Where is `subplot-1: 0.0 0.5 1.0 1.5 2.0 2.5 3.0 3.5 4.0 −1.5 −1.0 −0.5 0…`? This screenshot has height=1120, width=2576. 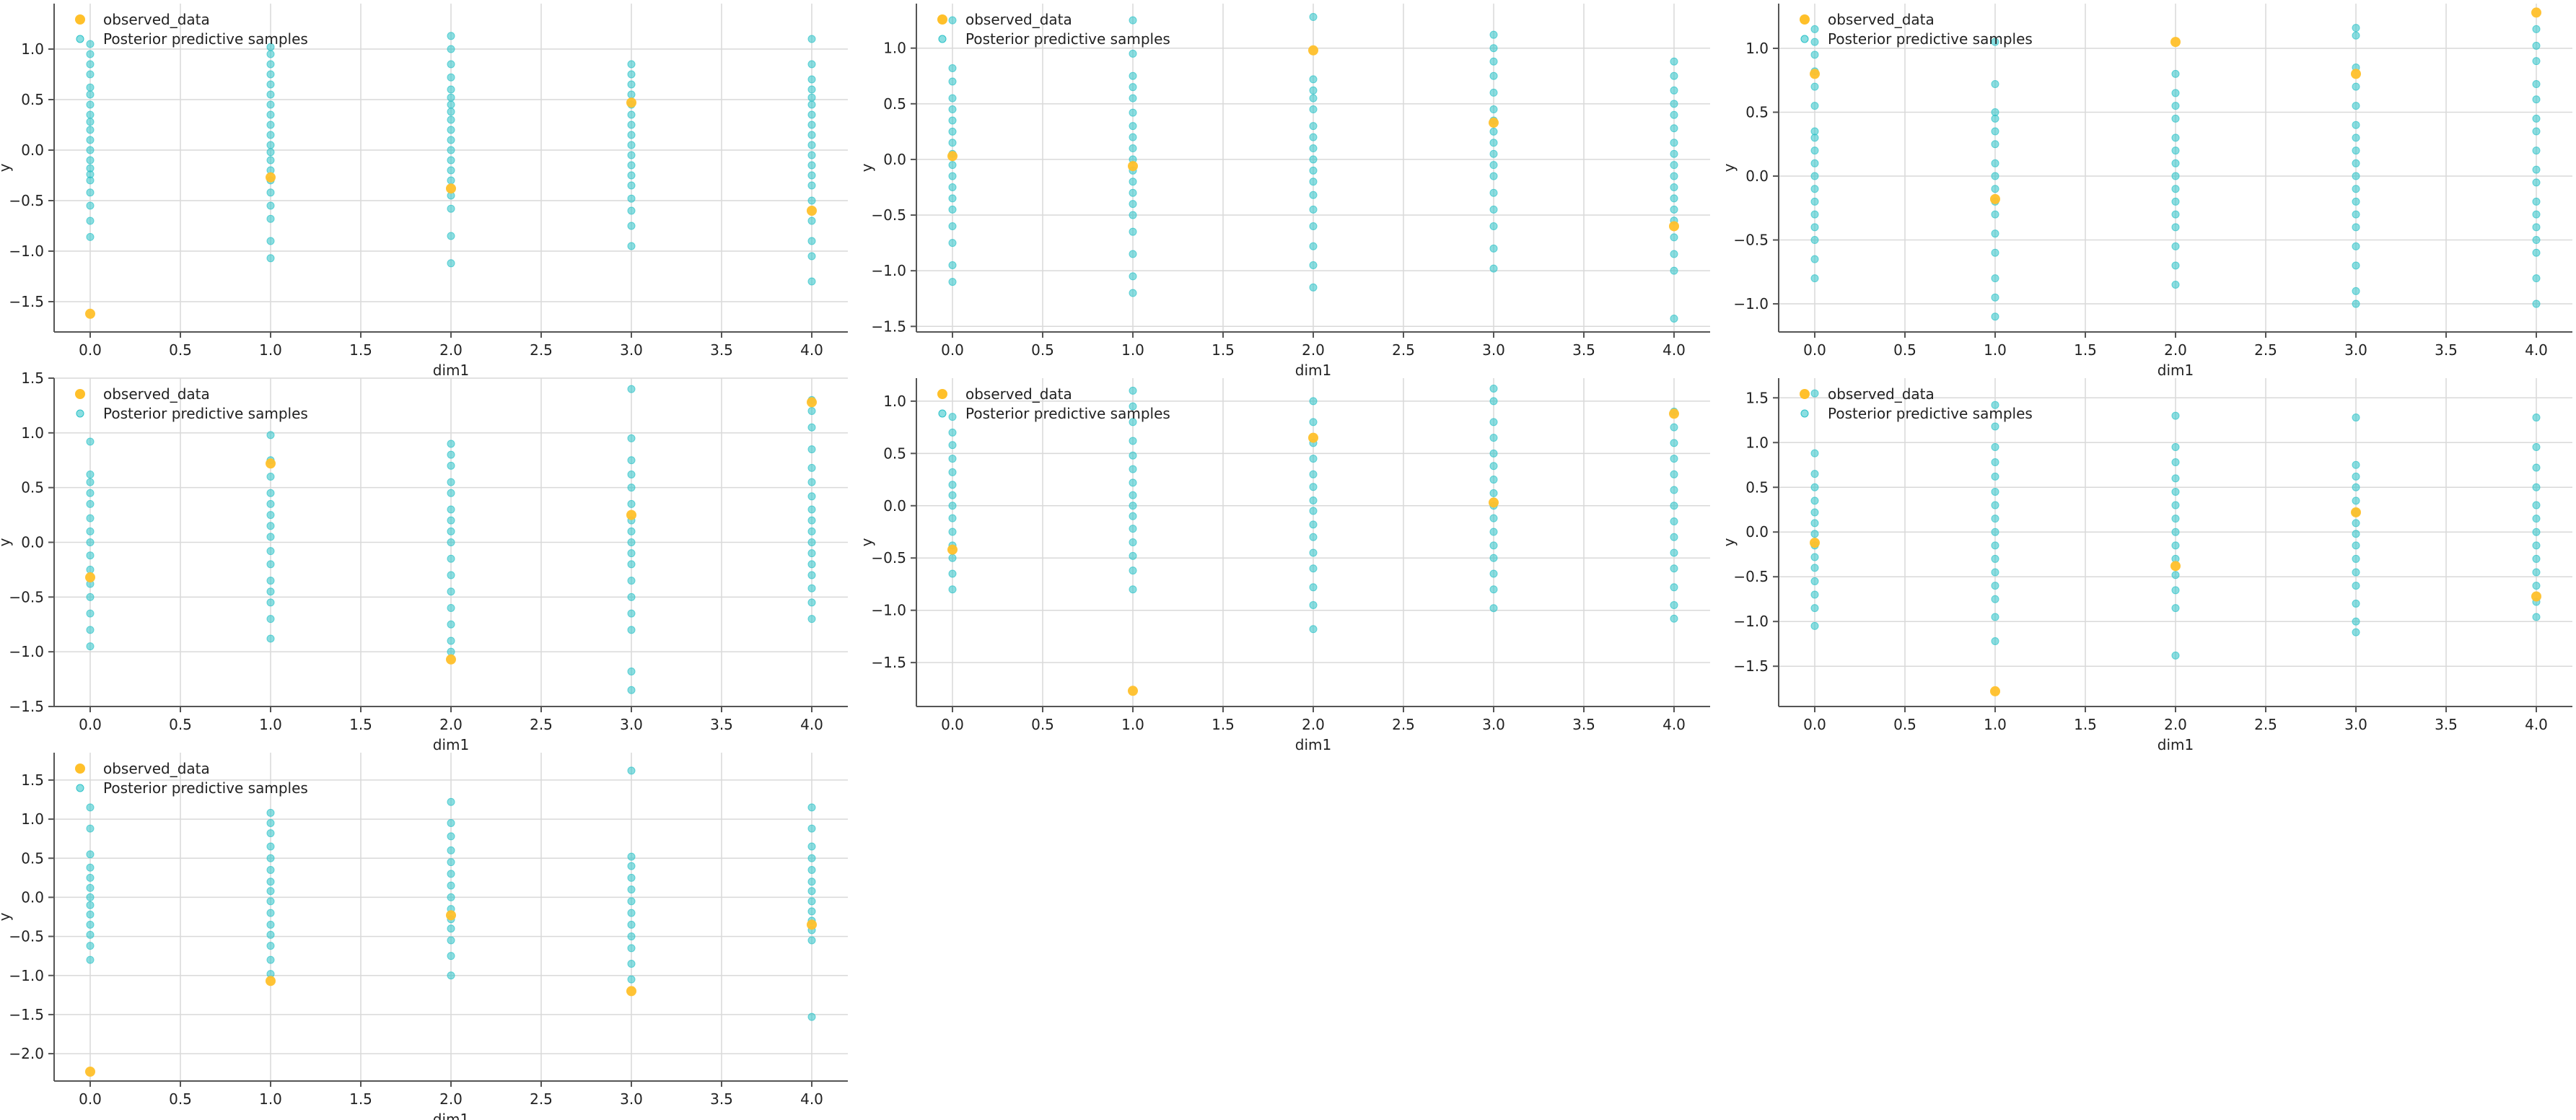
subplot-1: 0.0 0.5 1.0 1.5 2.0 2.5 3.0 3.5 4.0 −1.5 −1.0 −0.5 0… is located at coordinates (424, 191).